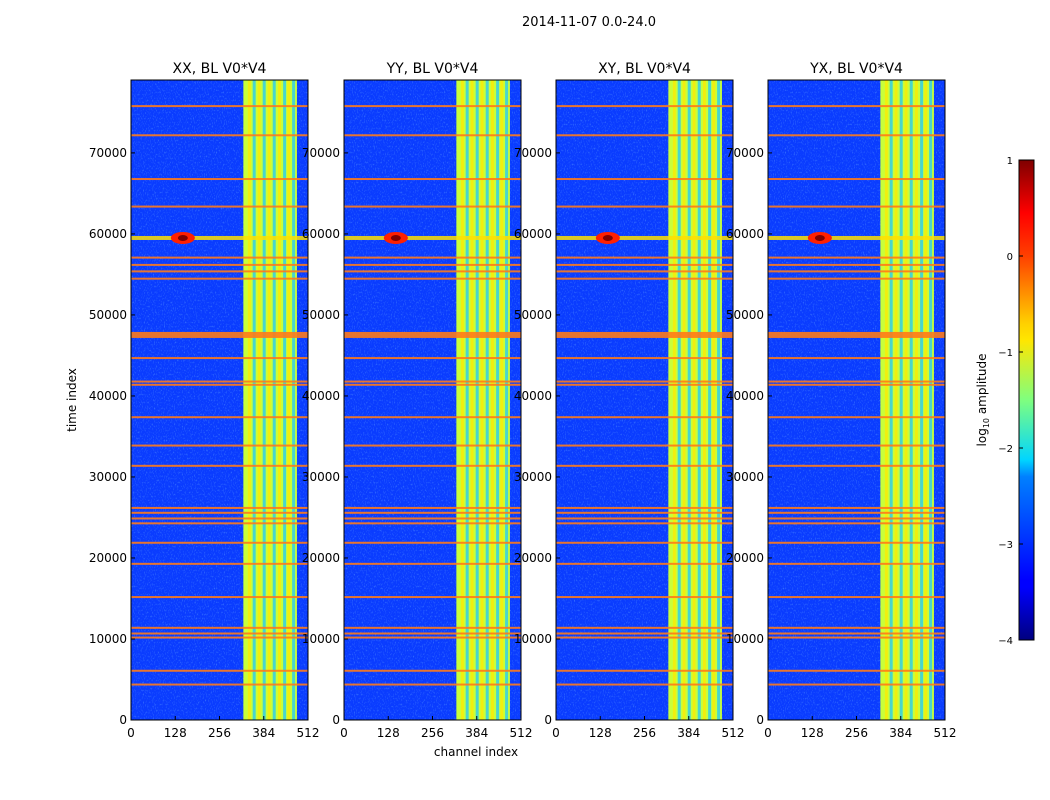 The image size is (1050, 800). I want to click on panel-title: YY, BL V0*V4, so click(432, 69).